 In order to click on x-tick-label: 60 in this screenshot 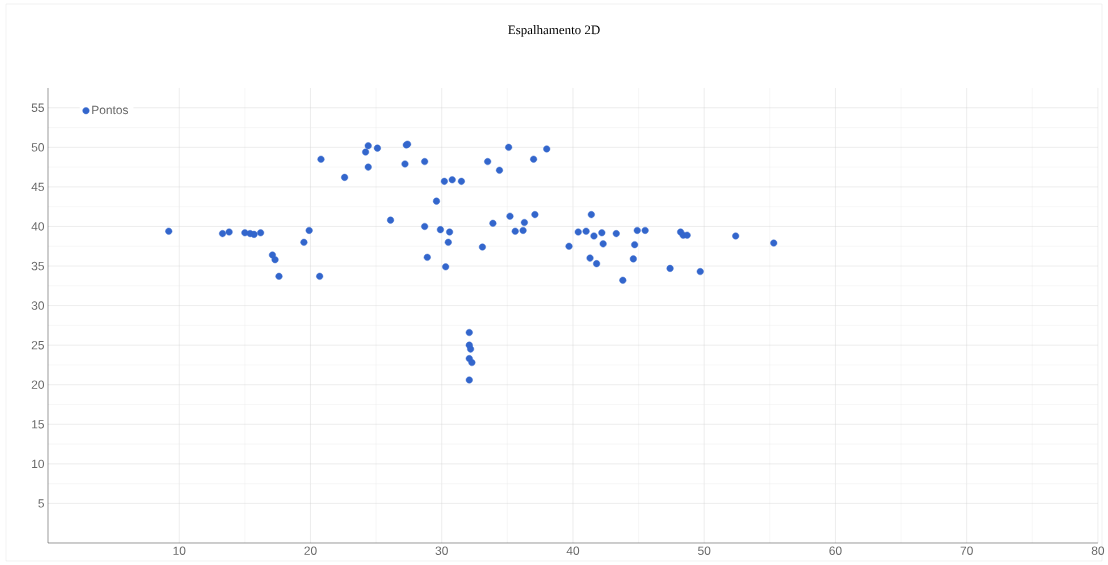, I will do `click(835, 550)`.